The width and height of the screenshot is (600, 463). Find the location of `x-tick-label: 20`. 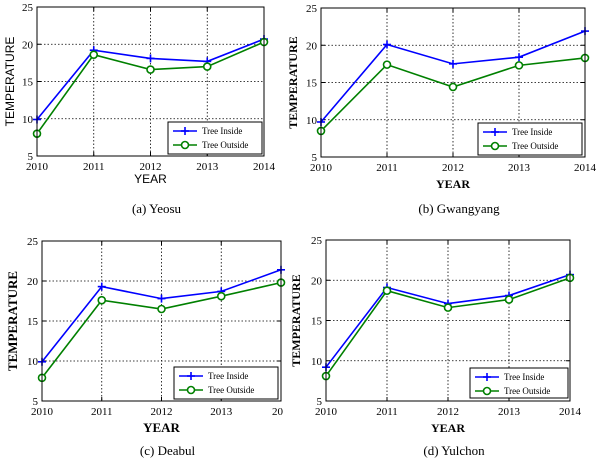

x-tick-label: 20 is located at coordinates (278, 412).